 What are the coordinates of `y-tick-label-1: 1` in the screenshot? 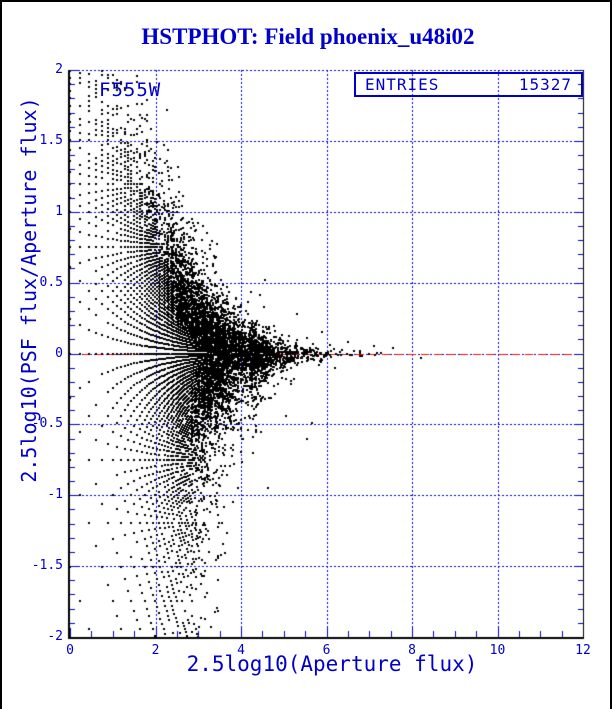 It's located at (59, 211).